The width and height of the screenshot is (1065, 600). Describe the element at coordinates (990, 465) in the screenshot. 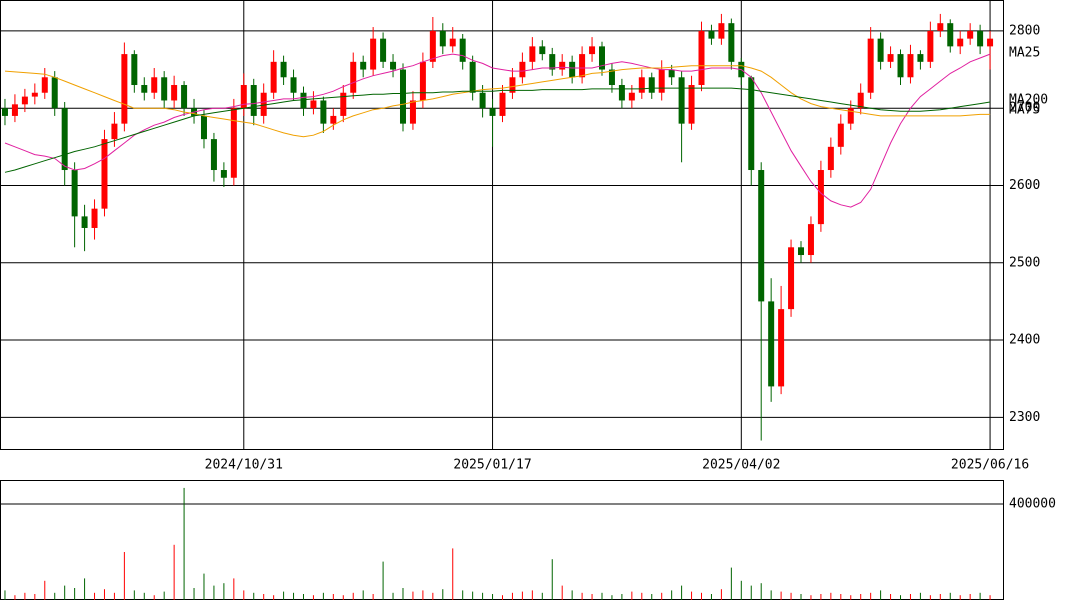

I see `x-tick-label: 2025/06/16` at that location.